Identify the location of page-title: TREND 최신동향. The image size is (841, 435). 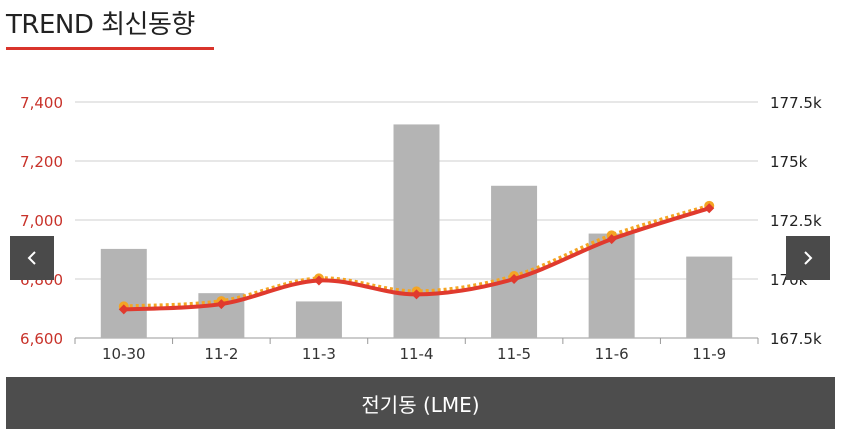
(100, 25).